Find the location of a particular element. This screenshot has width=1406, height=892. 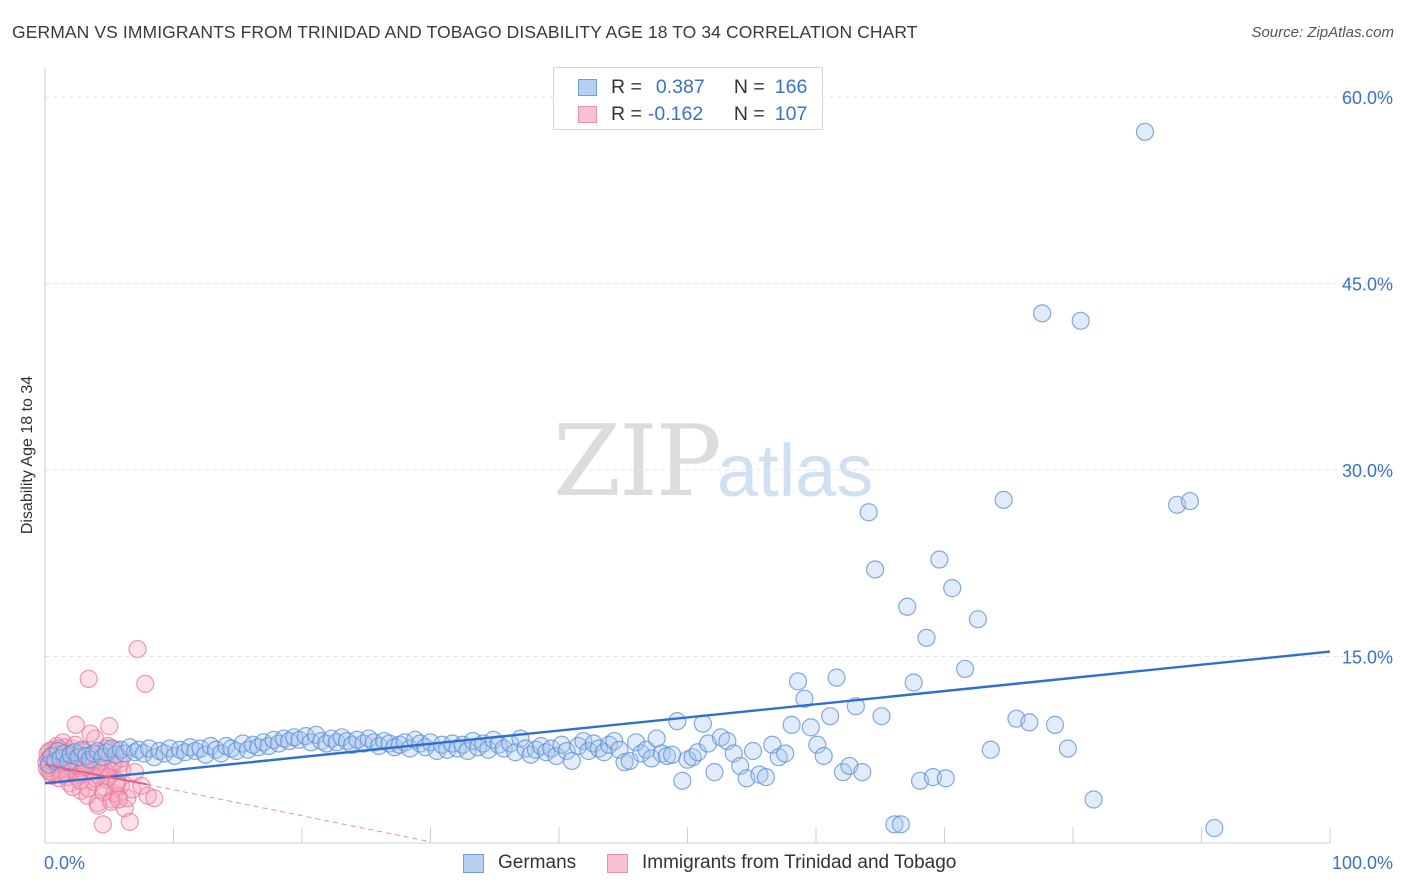

stats-row-trinidad: R = -0.162 N = 107 is located at coordinates (692, 114).